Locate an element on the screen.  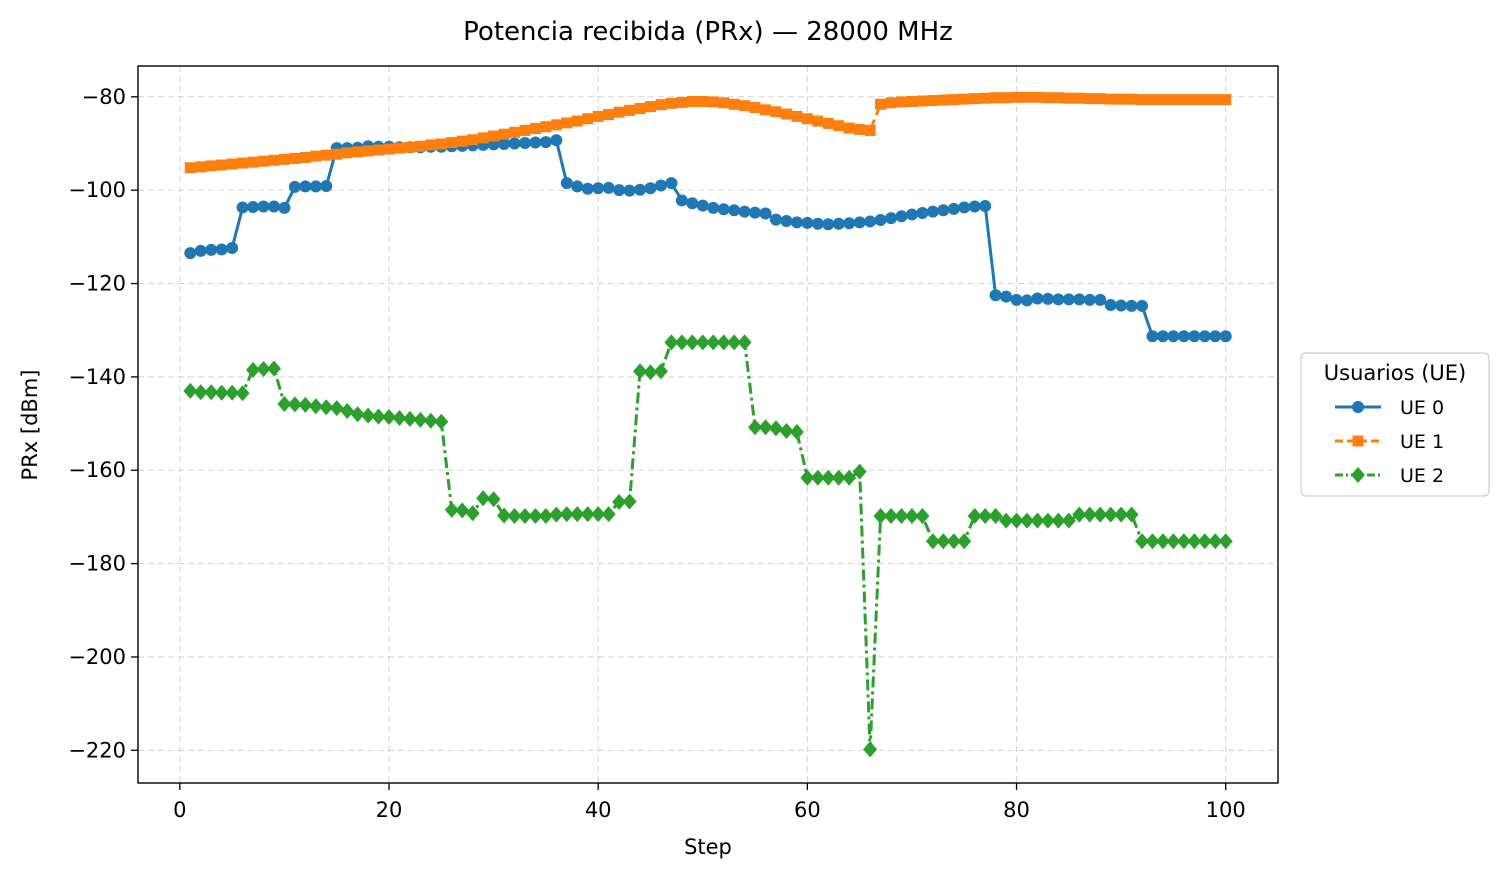
y-tick-label: −200 is located at coordinates (97, 657).